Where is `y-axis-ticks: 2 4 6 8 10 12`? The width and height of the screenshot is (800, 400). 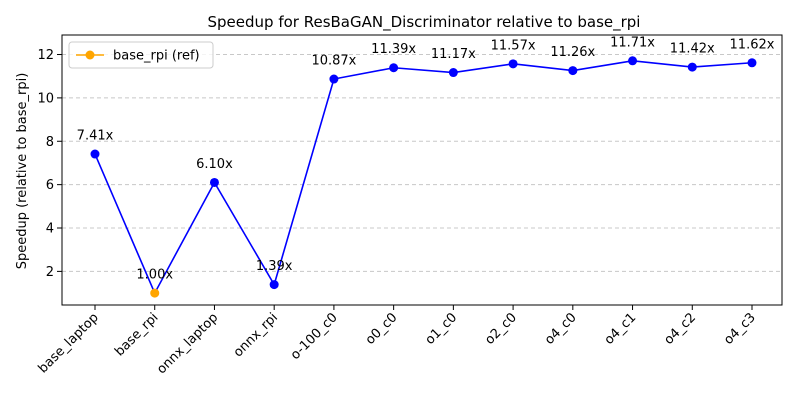 y-axis-ticks: 2 4 6 8 10 12 is located at coordinates (49, 164).